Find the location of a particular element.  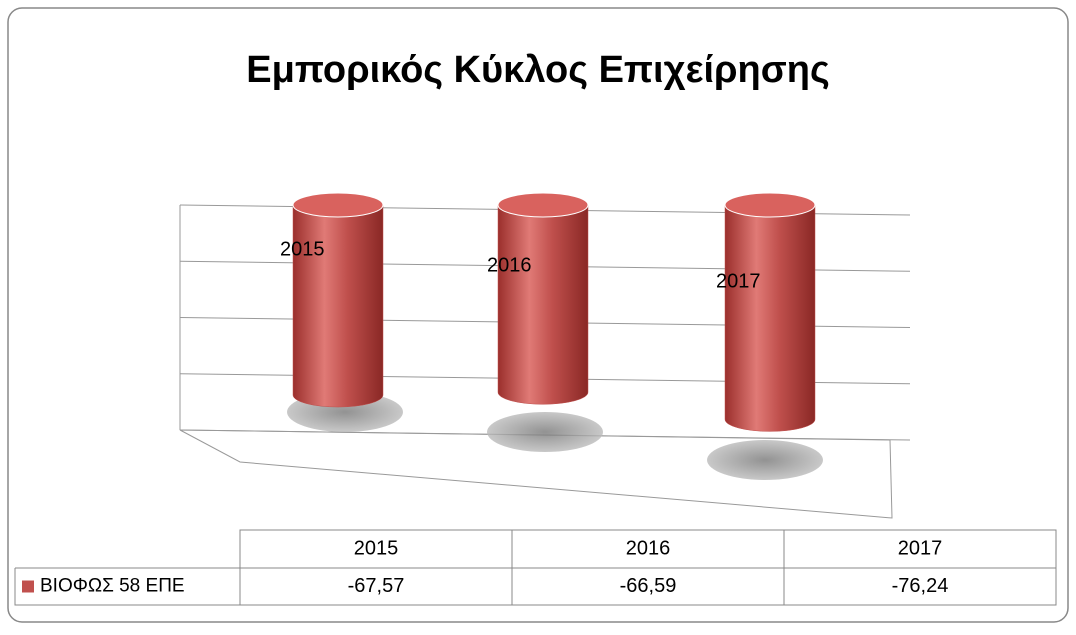

data-label: 2016 is located at coordinates (509, 265).